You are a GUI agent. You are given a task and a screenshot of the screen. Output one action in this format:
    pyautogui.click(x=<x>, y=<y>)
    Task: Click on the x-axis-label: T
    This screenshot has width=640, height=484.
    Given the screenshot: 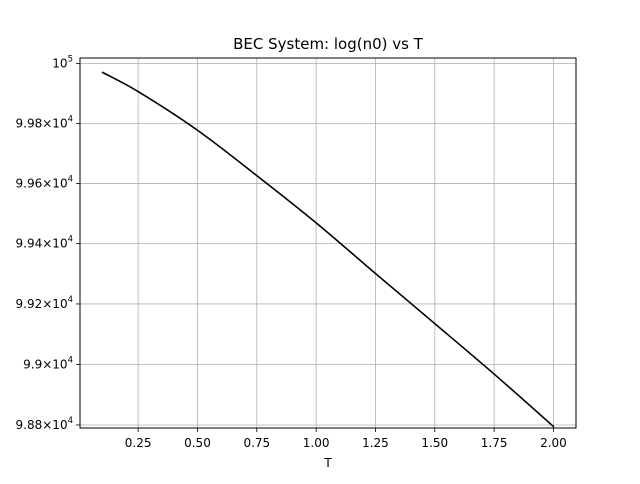 What is the action you would take?
    pyautogui.click(x=327, y=463)
    